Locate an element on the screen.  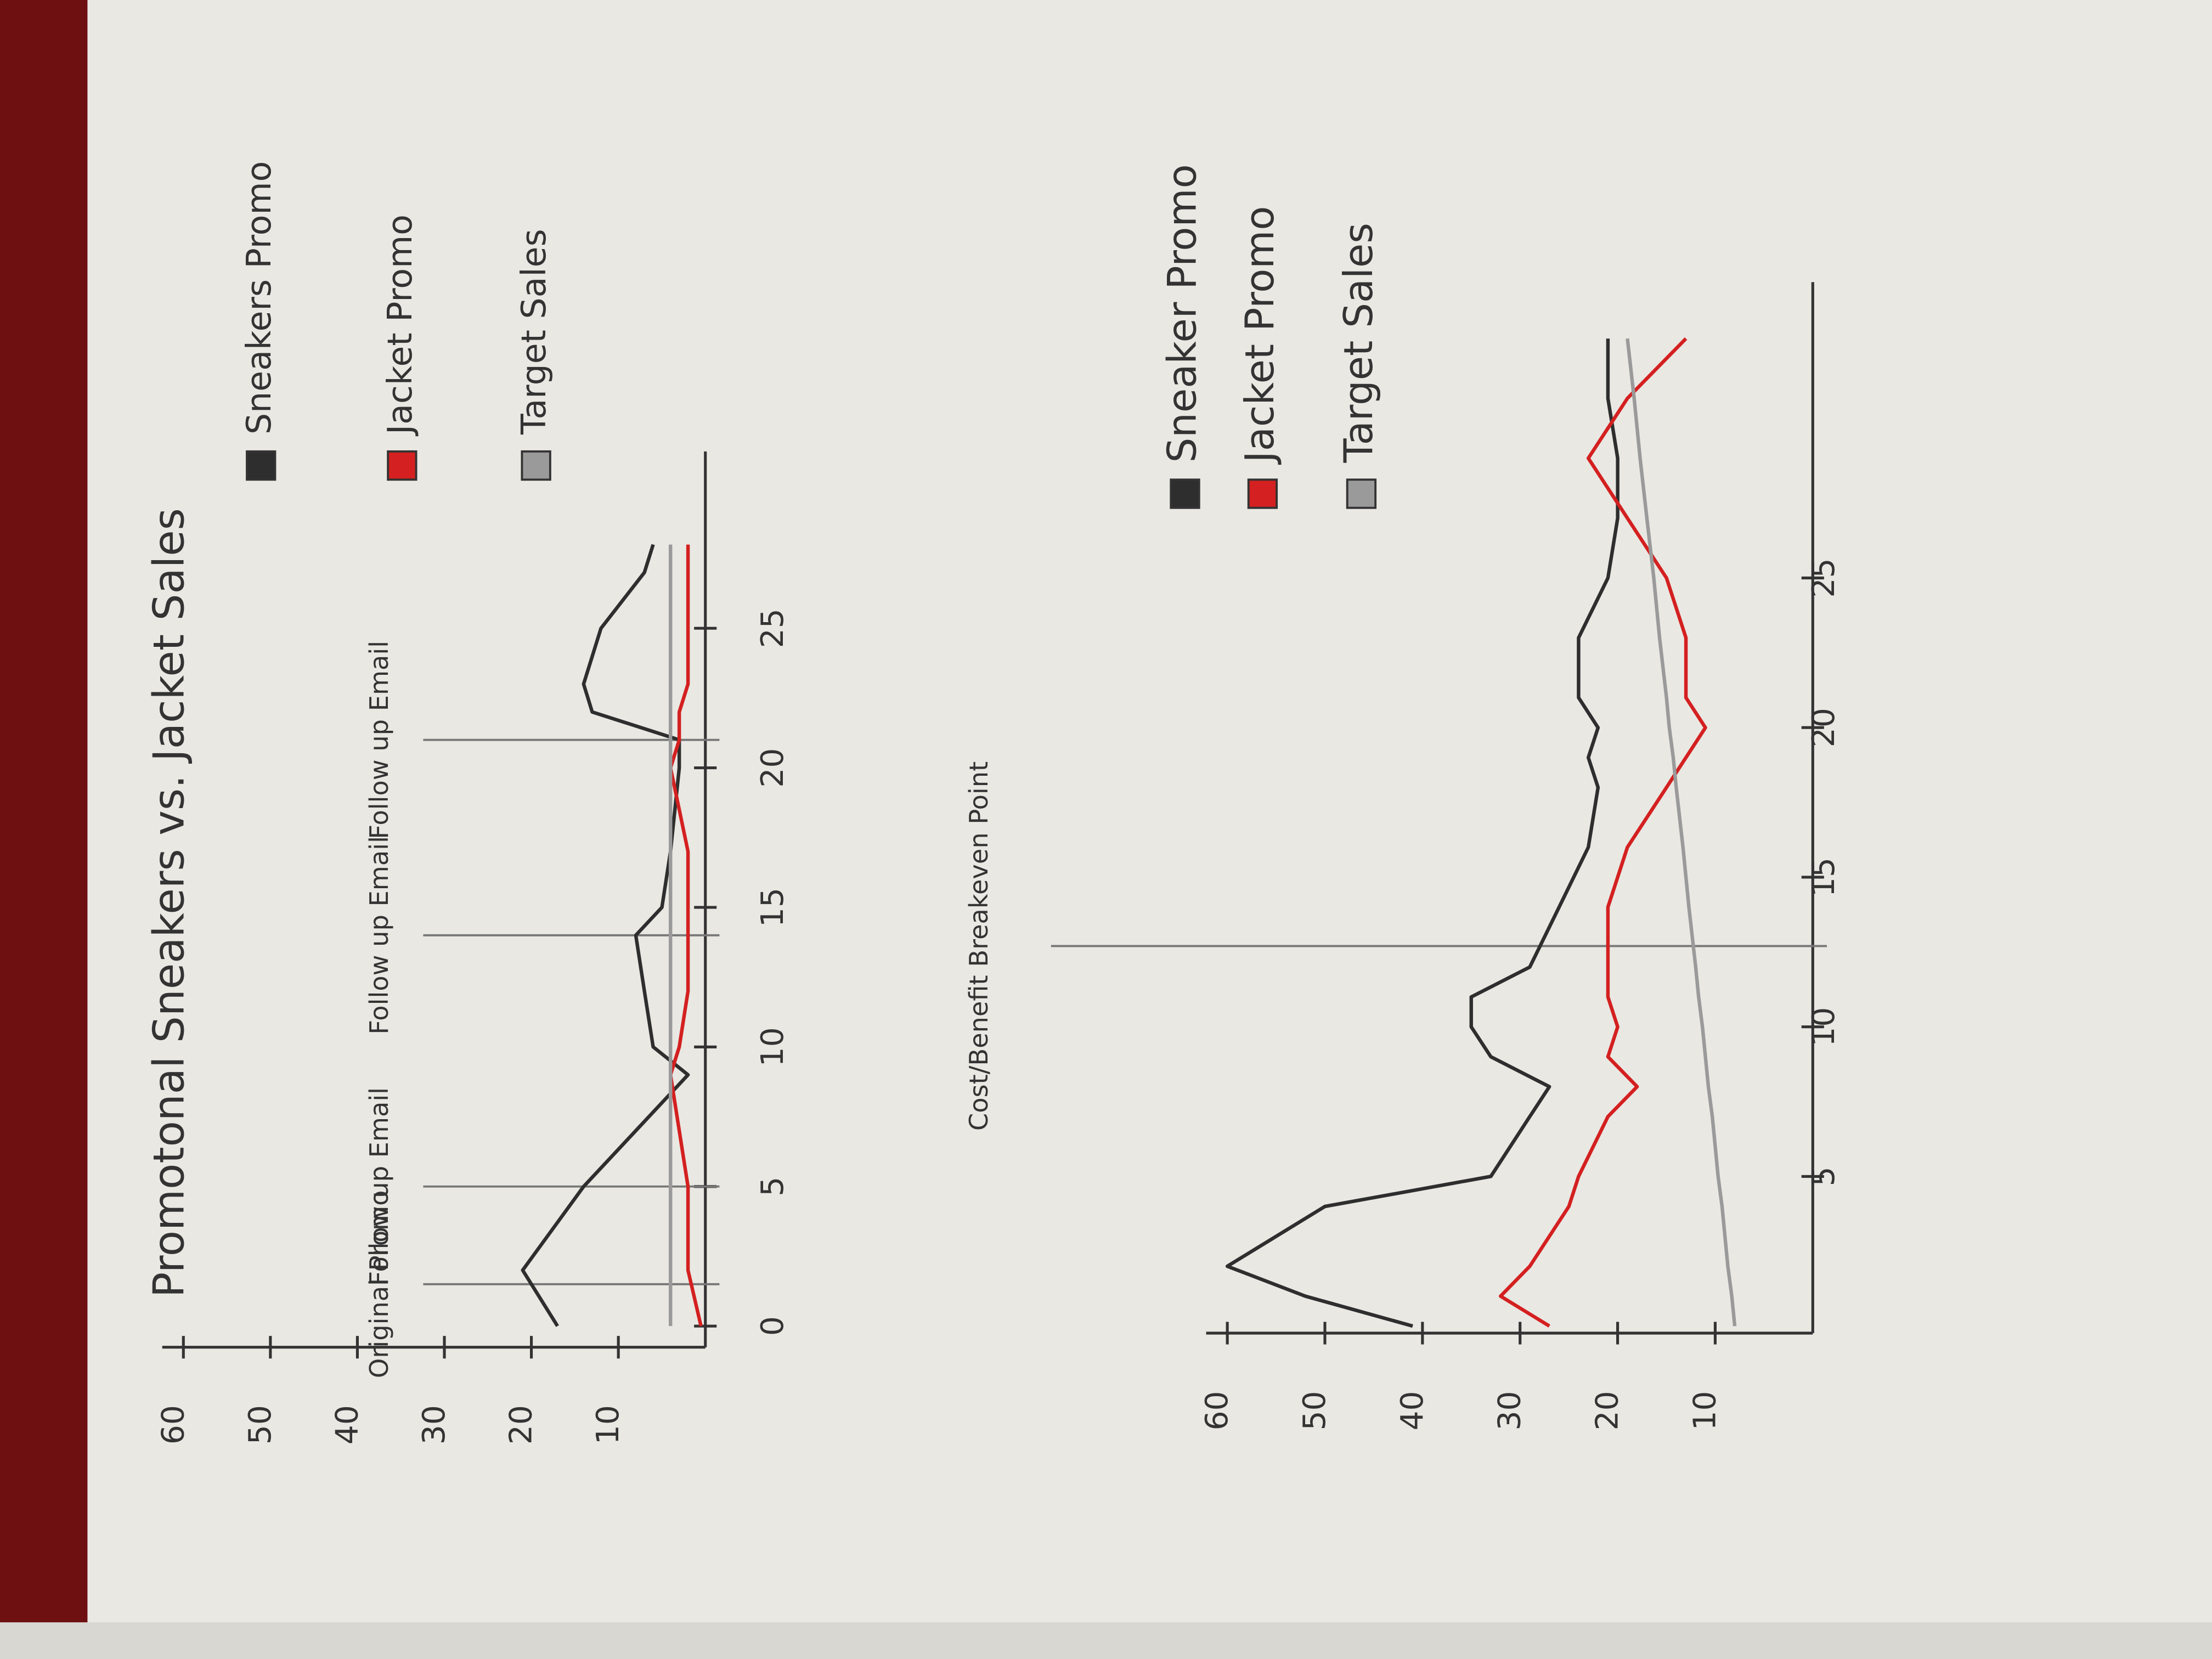
annotation-text: Cost/Benefit Breakeven Point is located at coordinates (979, 946).